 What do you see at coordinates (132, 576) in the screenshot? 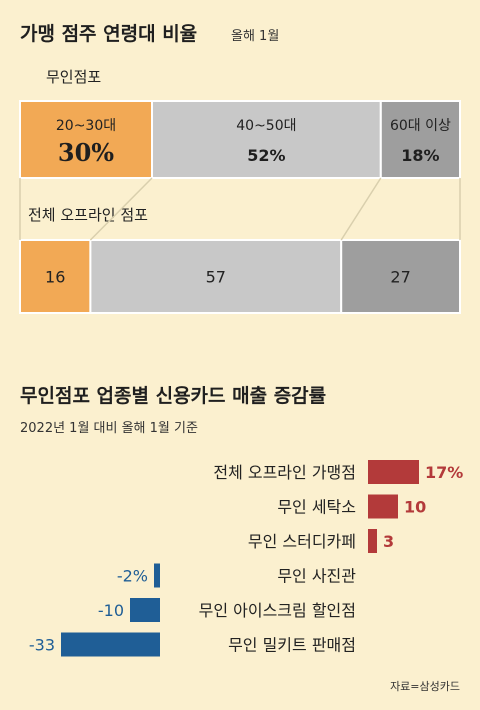
I see `bar-value-4: -2%` at bounding box center [132, 576].